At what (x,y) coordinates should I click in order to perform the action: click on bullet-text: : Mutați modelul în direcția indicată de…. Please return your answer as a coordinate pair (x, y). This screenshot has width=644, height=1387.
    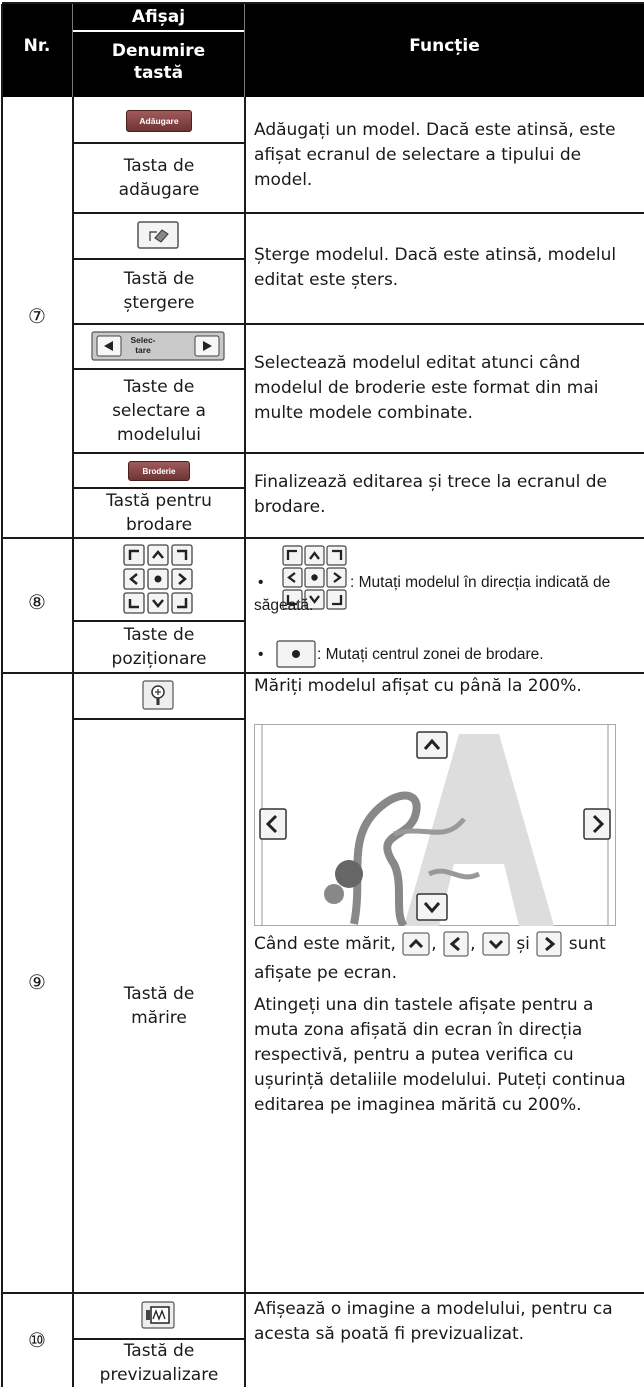
    Looking at the image, I should click on (432, 594).